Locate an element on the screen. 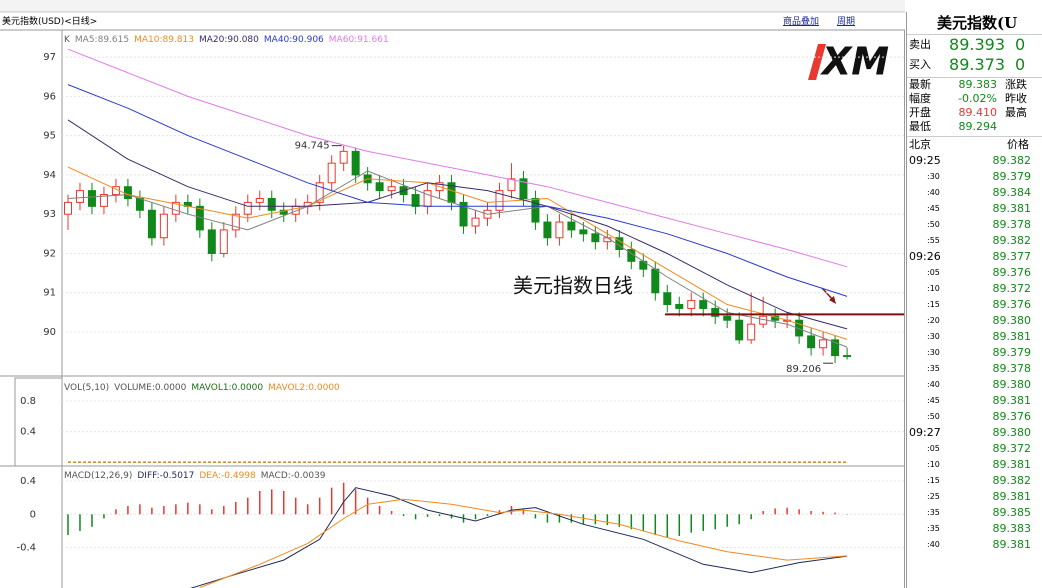 The width and height of the screenshot is (1042, 588). tick-time: 09:27 is located at coordinates (925, 432).